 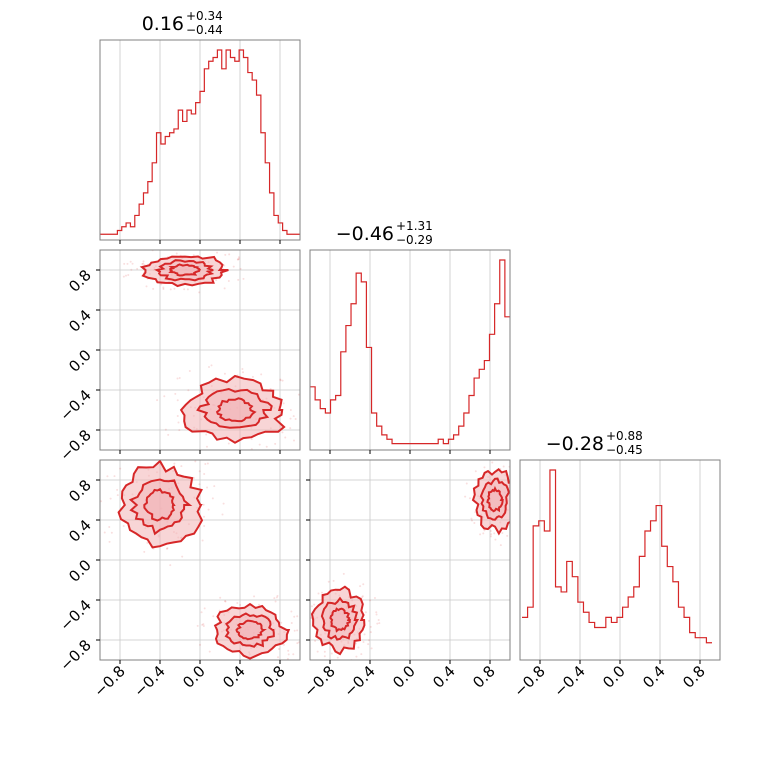 I want to click on title-median: 0.16, so click(x=163, y=24).